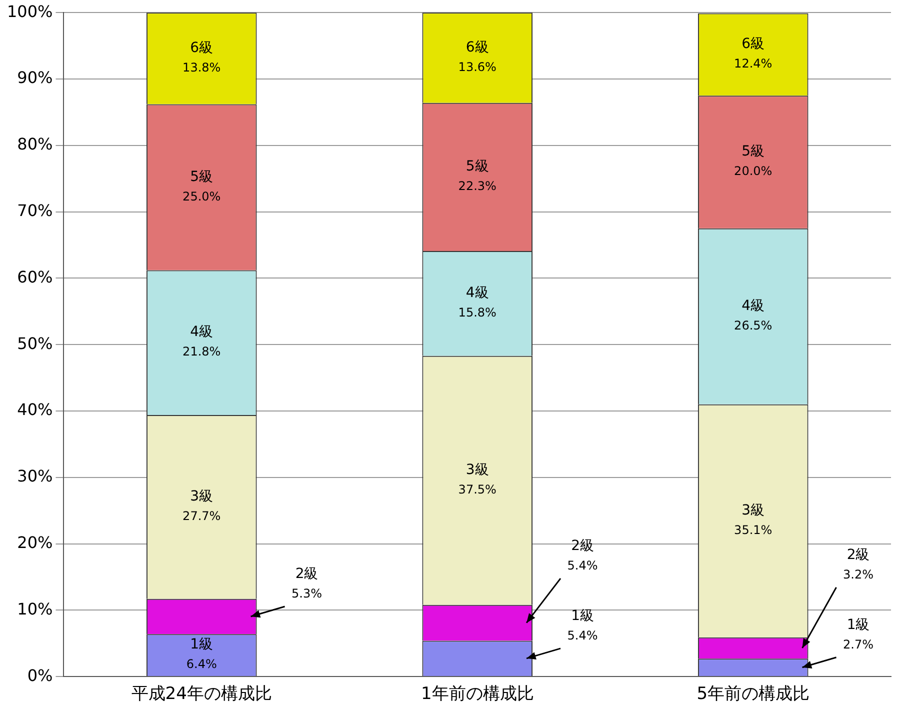  What do you see at coordinates (201, 67) in the screenshot?
I see `data-label: 13.8%` at bounding box center [201, 67].